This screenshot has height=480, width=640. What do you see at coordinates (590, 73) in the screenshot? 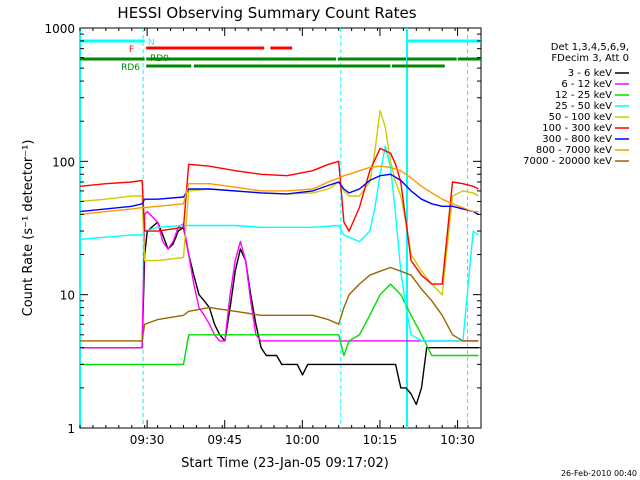
I see `legend-entry-label: 3 - 6 keV` at bounding box center [590, 73].